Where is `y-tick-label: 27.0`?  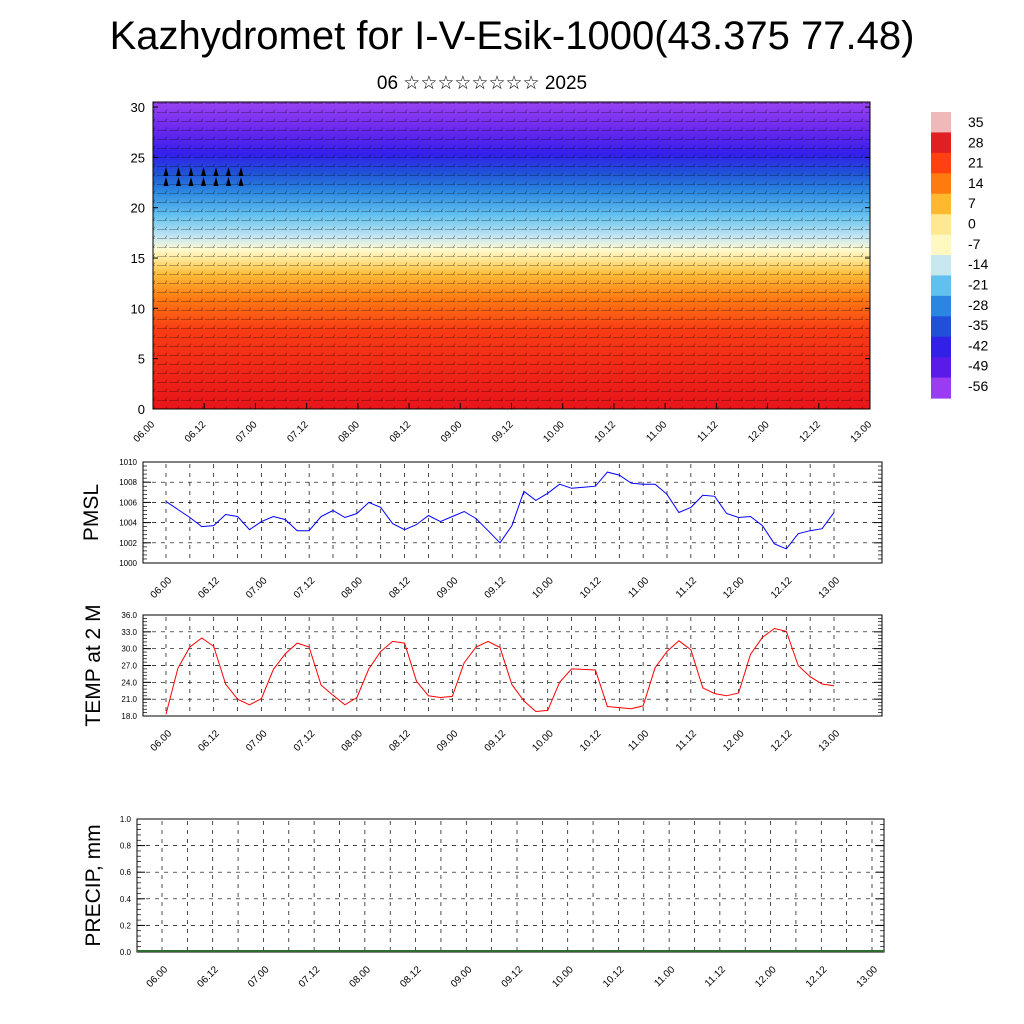
y-tick-label: 27.0 is located at coordinates (129, 666).